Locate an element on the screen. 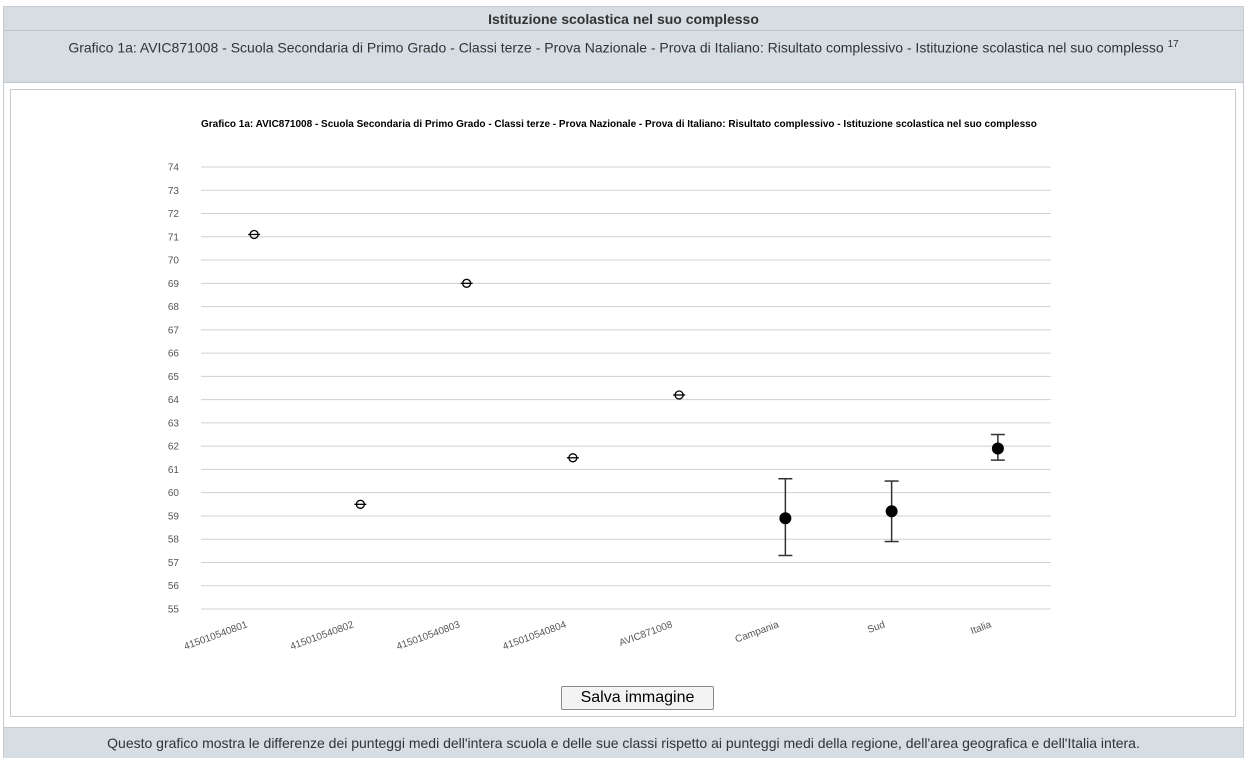 This screenshot has height=758, width=1247. y-tick-label-64: 64 is located at coordinates (174, 400).